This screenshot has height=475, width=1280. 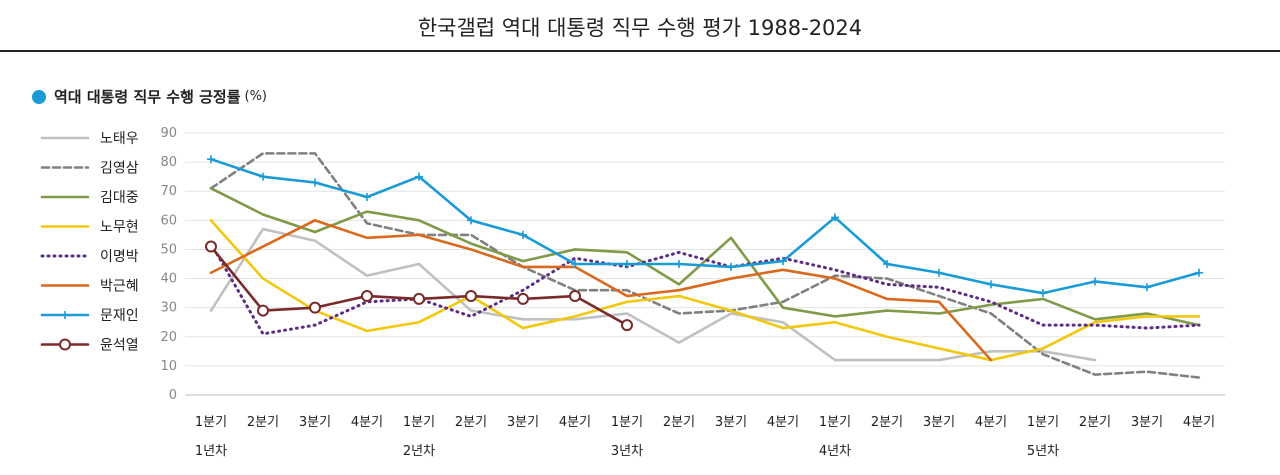 What do you see at coordinates (119, 198) in the screenshot?
I see `legend-label: 김대중` at bounding box center [119, 198].